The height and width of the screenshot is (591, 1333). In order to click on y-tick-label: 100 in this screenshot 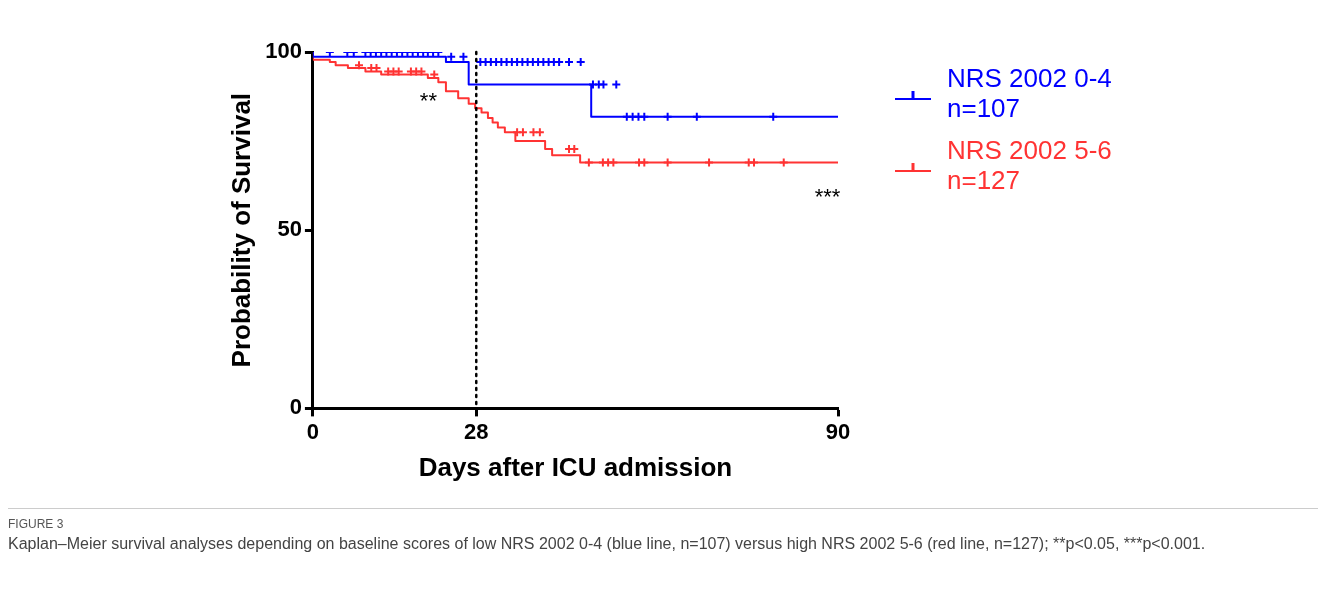, I will do `click(283, 51)`.